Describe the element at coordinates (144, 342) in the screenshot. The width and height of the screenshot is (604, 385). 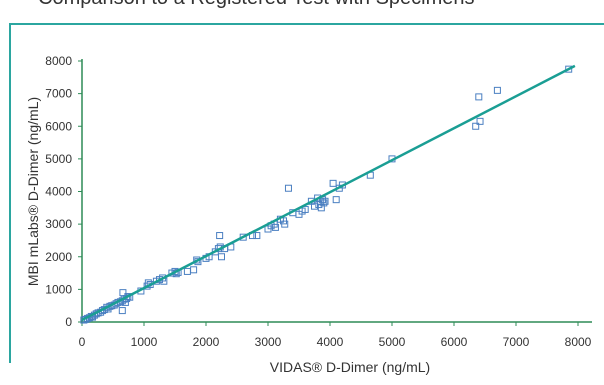
I see `x-tick-label-1: 1000` at that location.